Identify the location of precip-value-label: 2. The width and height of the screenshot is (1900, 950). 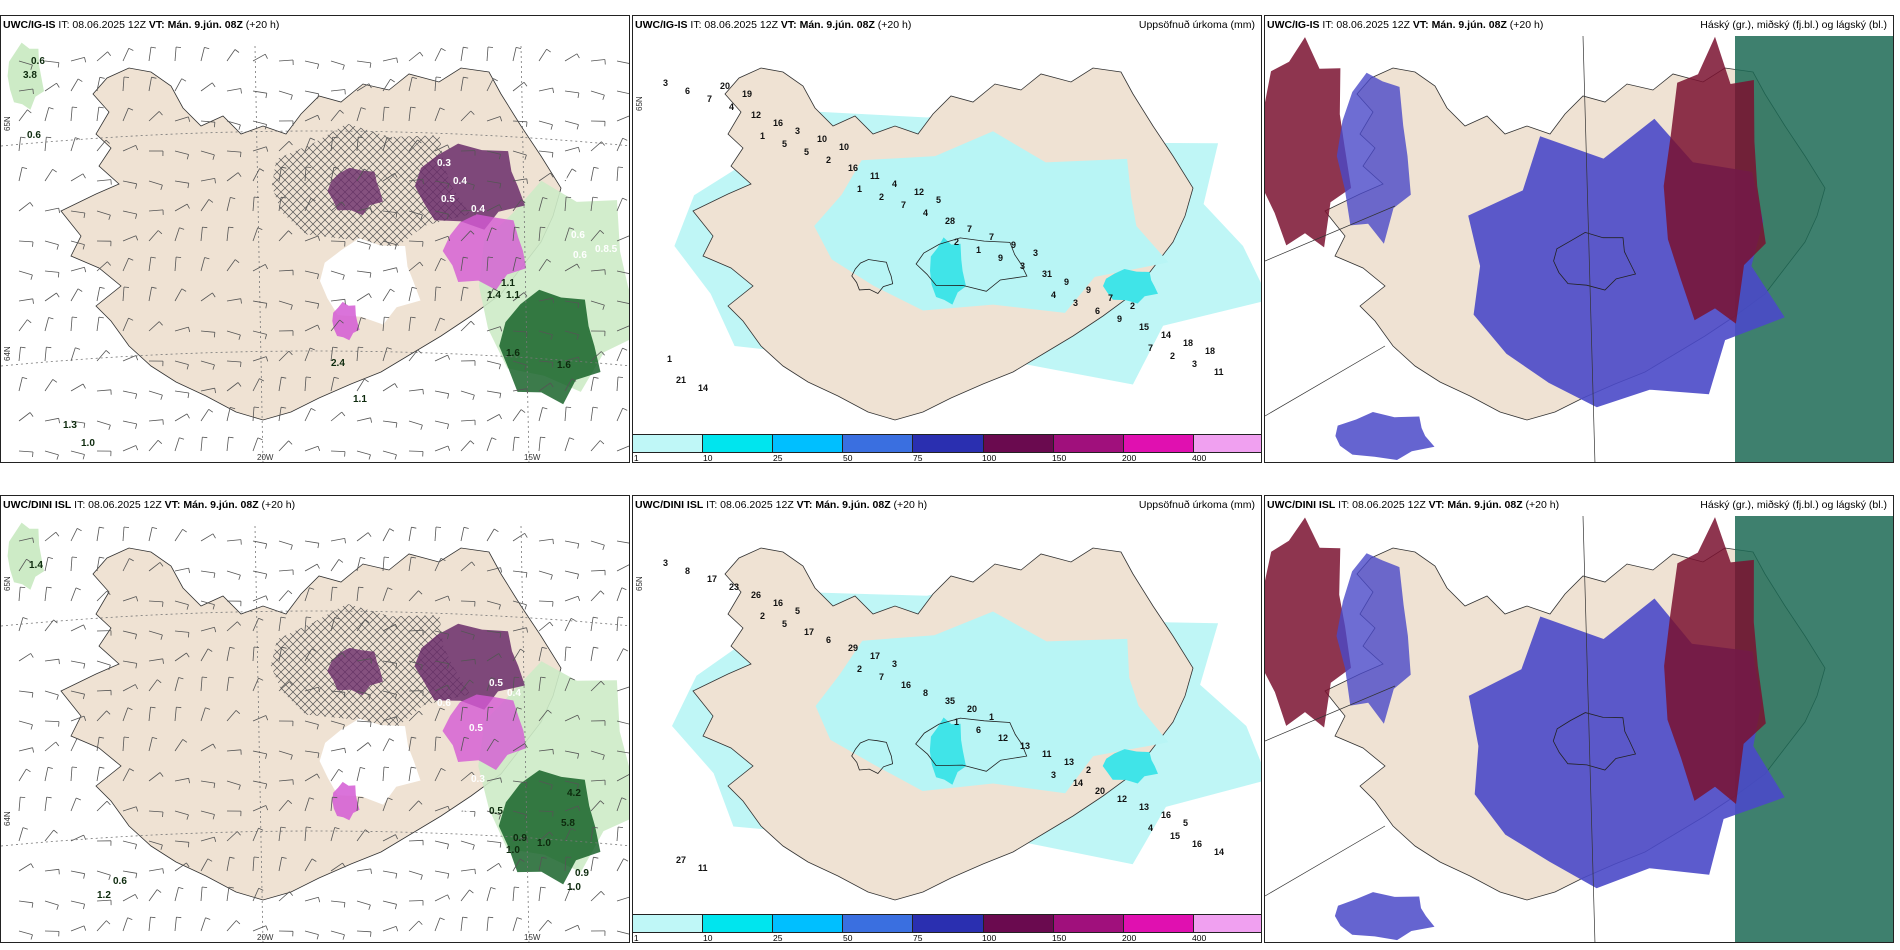
(828, 160).